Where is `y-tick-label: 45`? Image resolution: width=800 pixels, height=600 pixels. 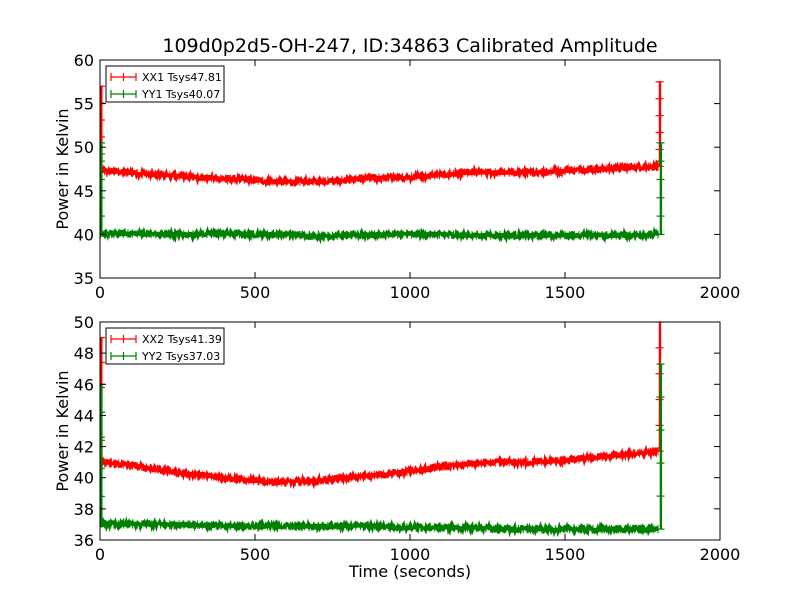
y-tick-label: 45 is located at coordinates (84, 191).